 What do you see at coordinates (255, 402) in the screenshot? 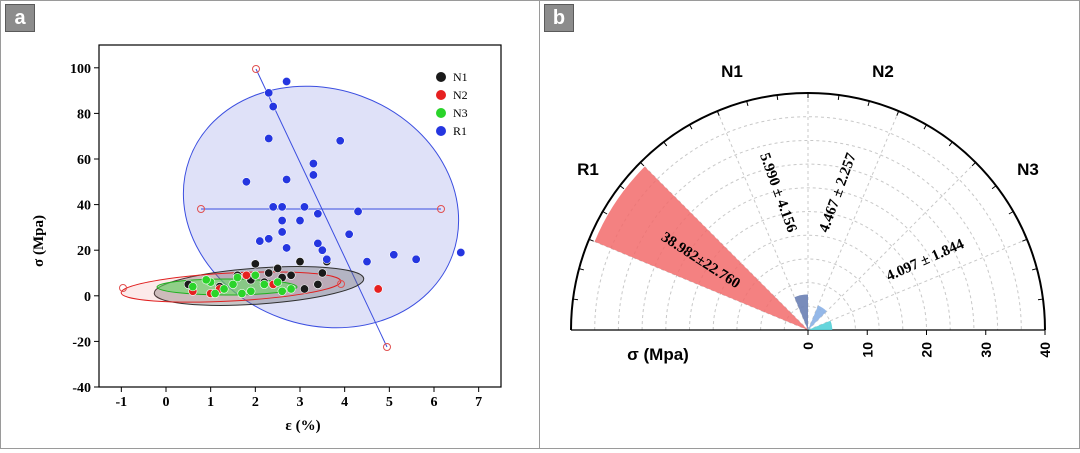
I see `x-tick-label: 2` at bounding box center [255, 402].